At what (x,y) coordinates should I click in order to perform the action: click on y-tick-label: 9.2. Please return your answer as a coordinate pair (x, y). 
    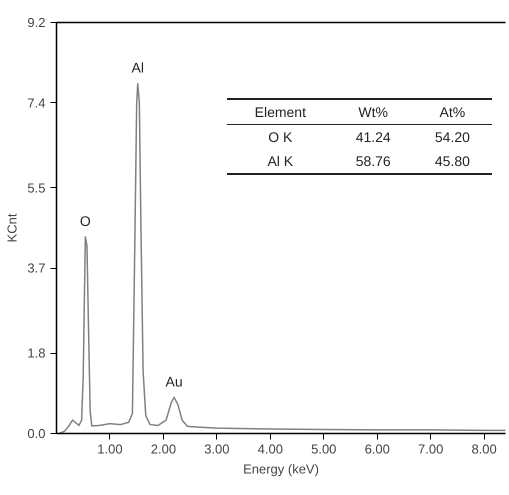
    Looking at the image, I should click on (36, 22).